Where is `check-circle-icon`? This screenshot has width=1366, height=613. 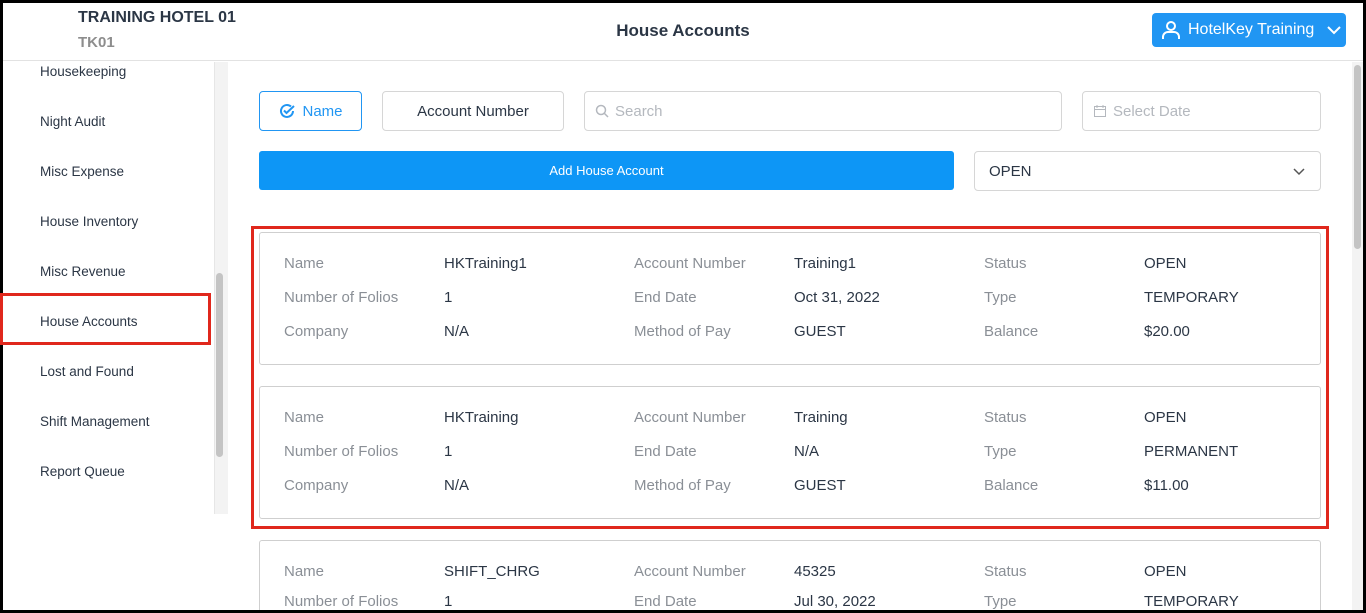
check-circle-icon is located at coordinates (288, 110).